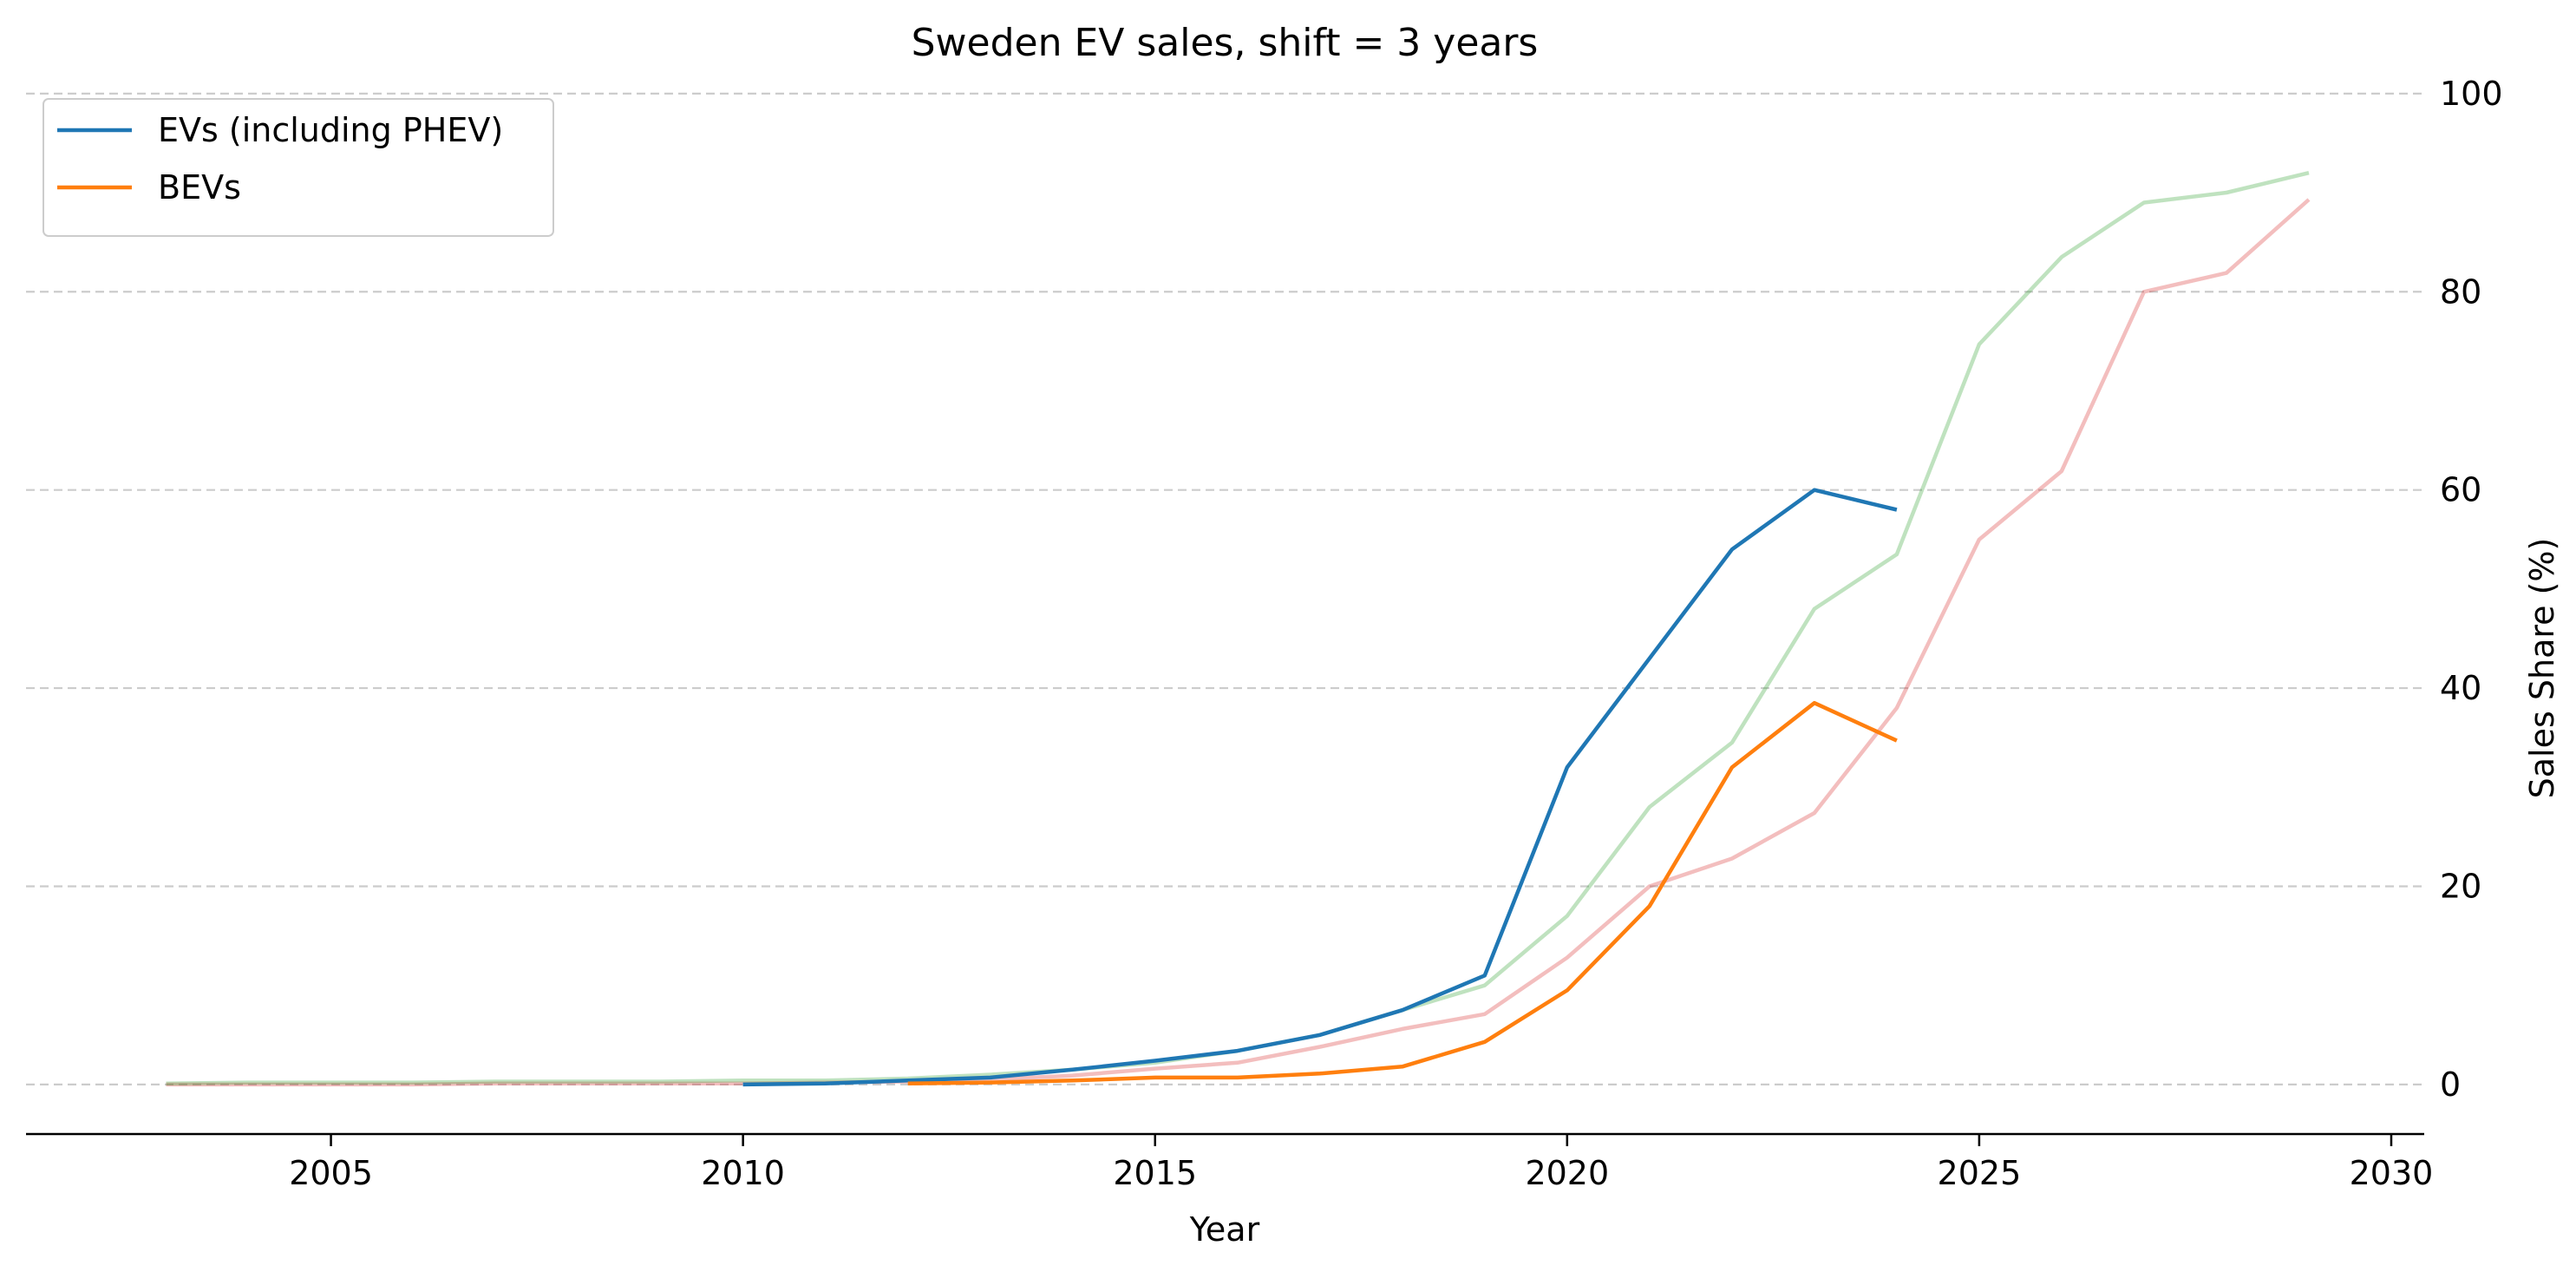 The width and height of the screenshot is (2576, 1272). Describe the element at coordinates (199, 187) in the screenshot. I see `legend-label-bevs: BEVs` at that location.